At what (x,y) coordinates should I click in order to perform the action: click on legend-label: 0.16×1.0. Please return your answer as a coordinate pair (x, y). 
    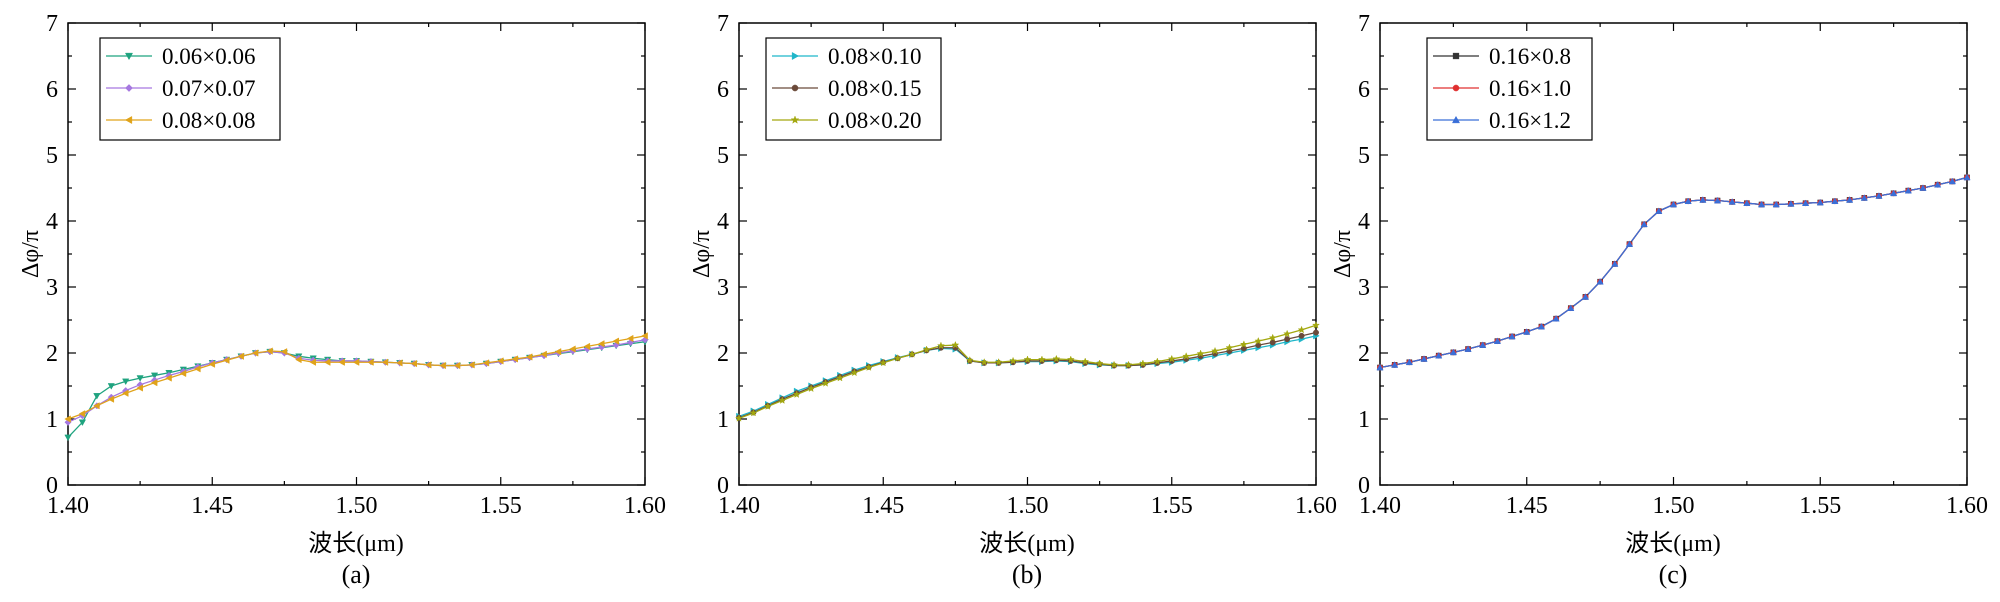
    Looking at the image, I should click on (1530, 88).